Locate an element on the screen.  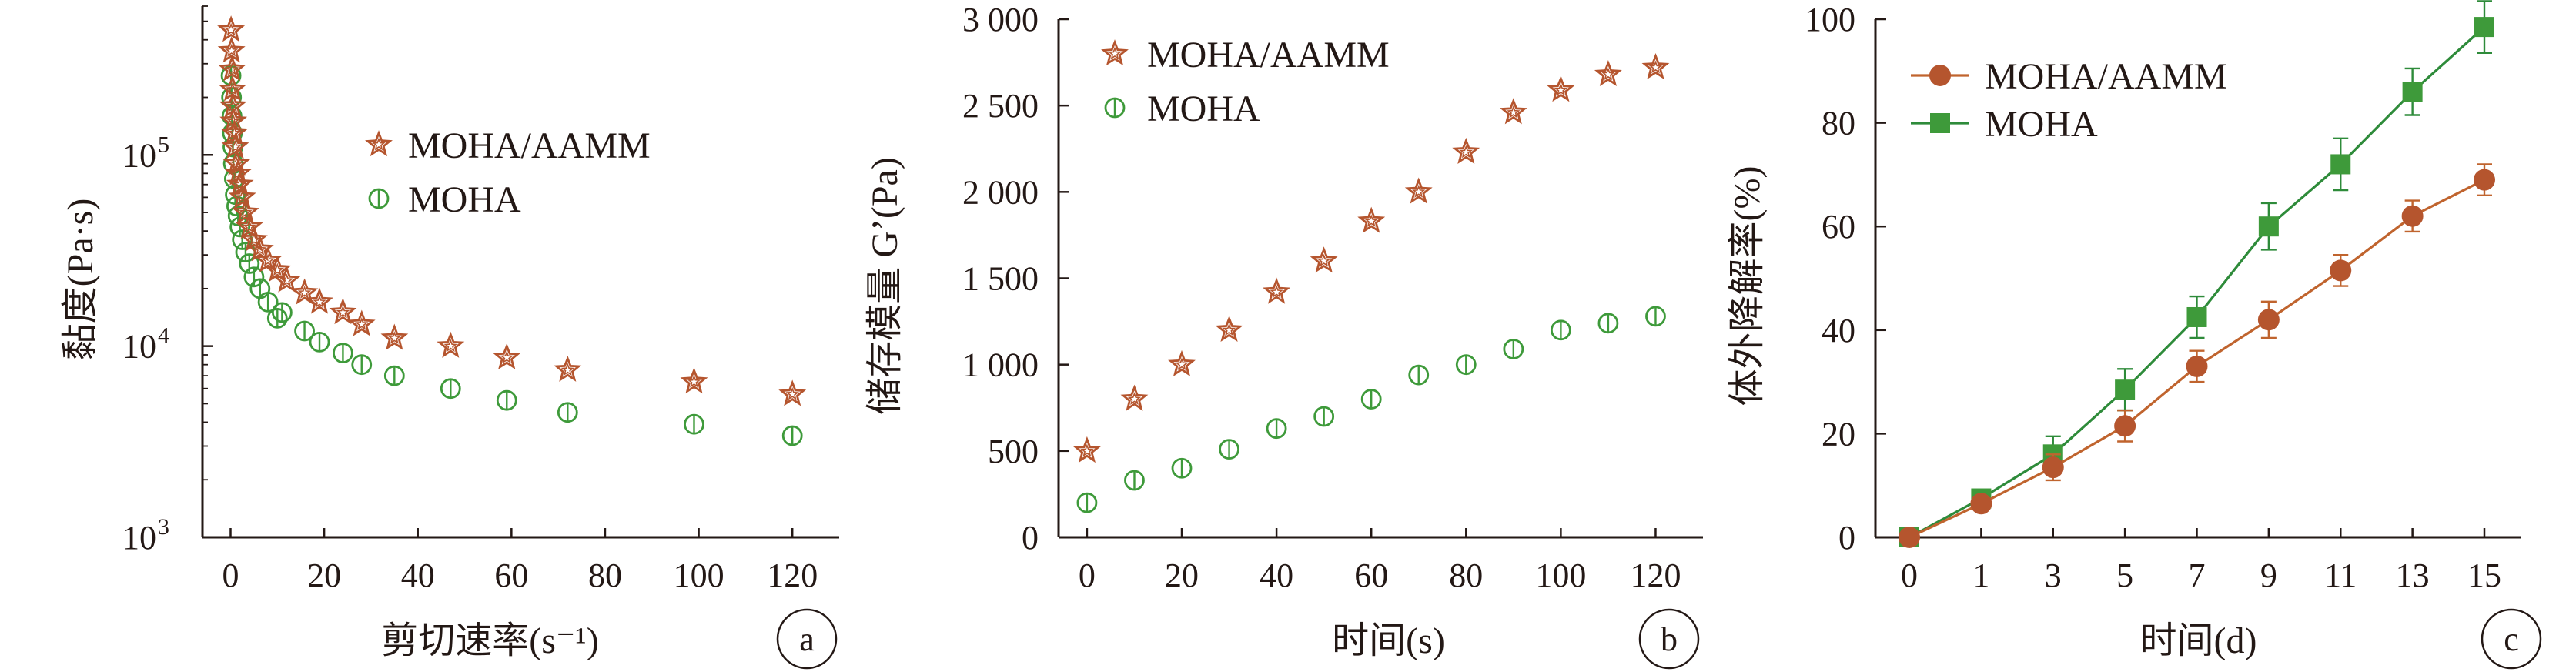
y-tick-label: 20 is located at coordinates (1839, 434).